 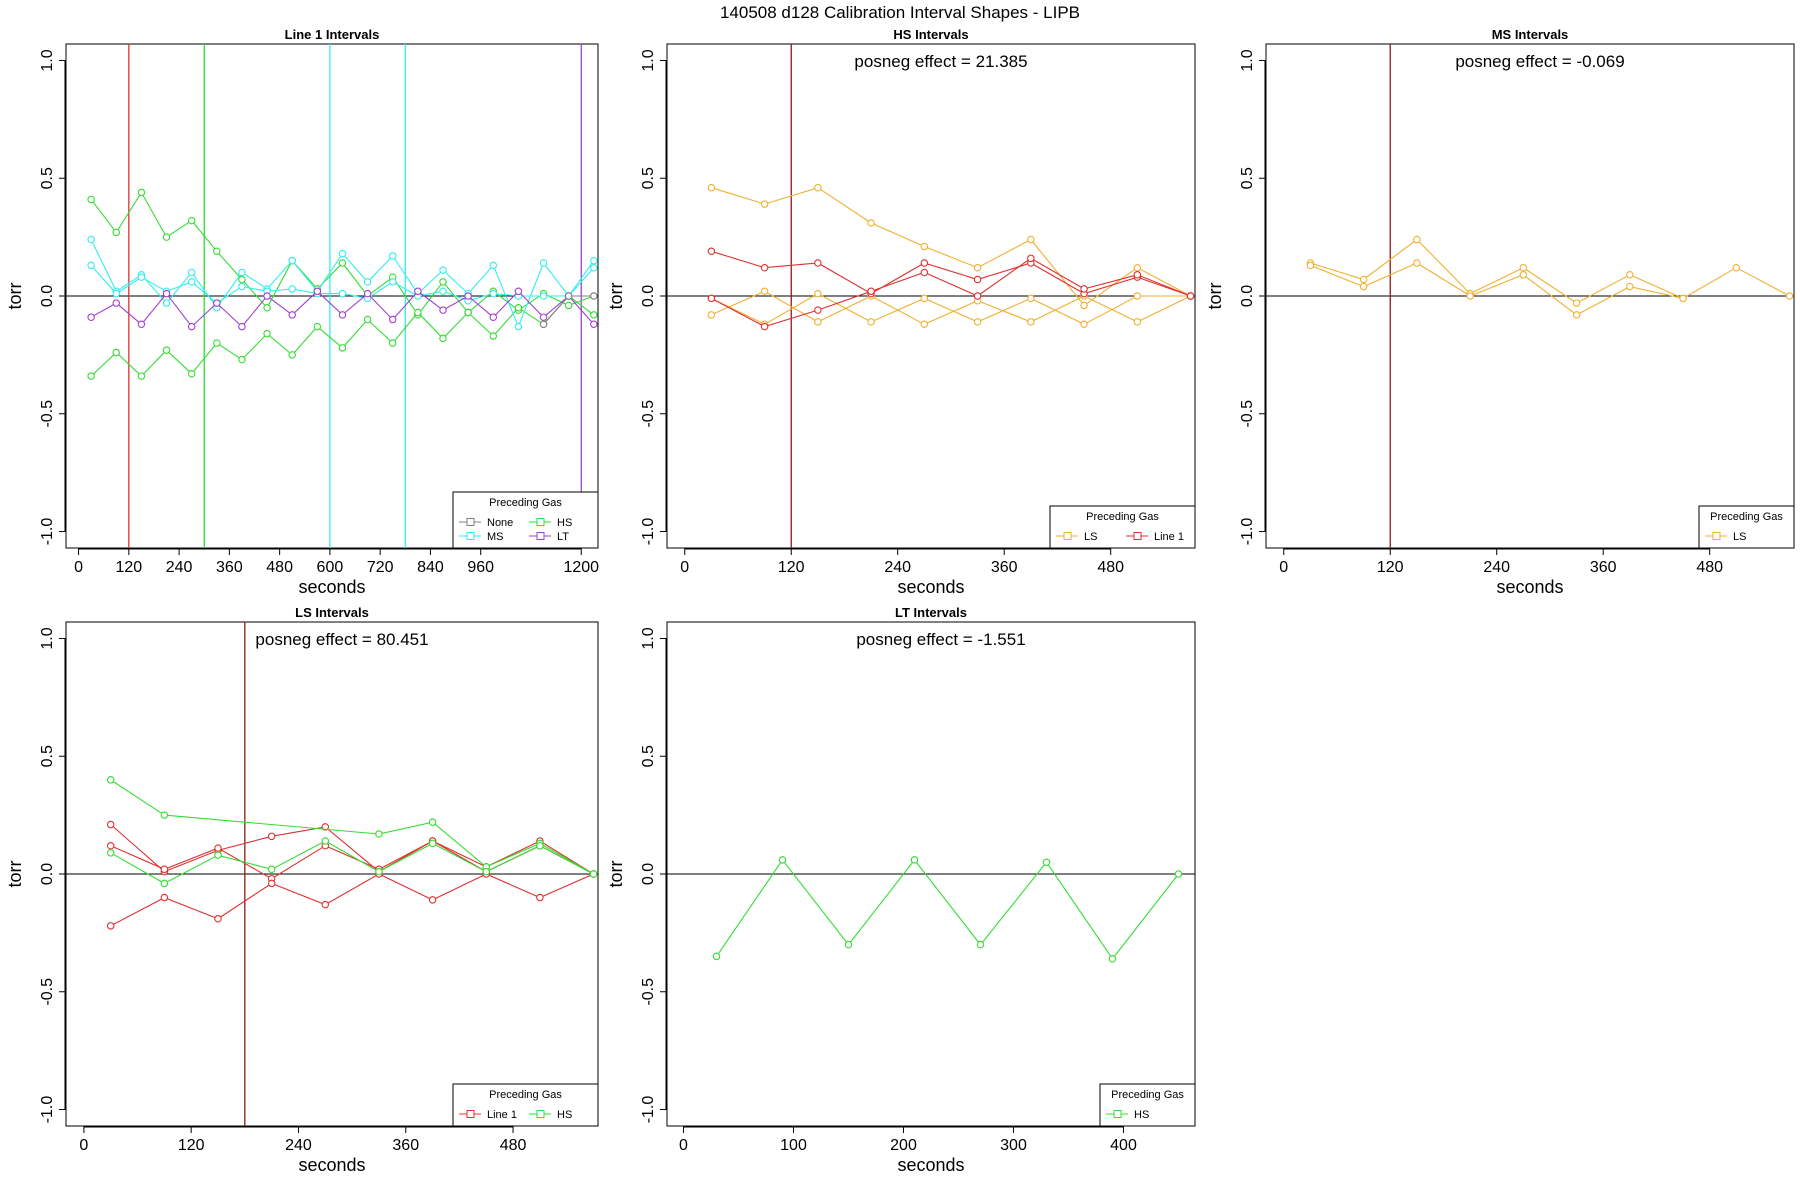 What do you see at coordinates (330, 567) in the screenshot?
I see `x-tick-label: 600` at bounding box center [330, 567].